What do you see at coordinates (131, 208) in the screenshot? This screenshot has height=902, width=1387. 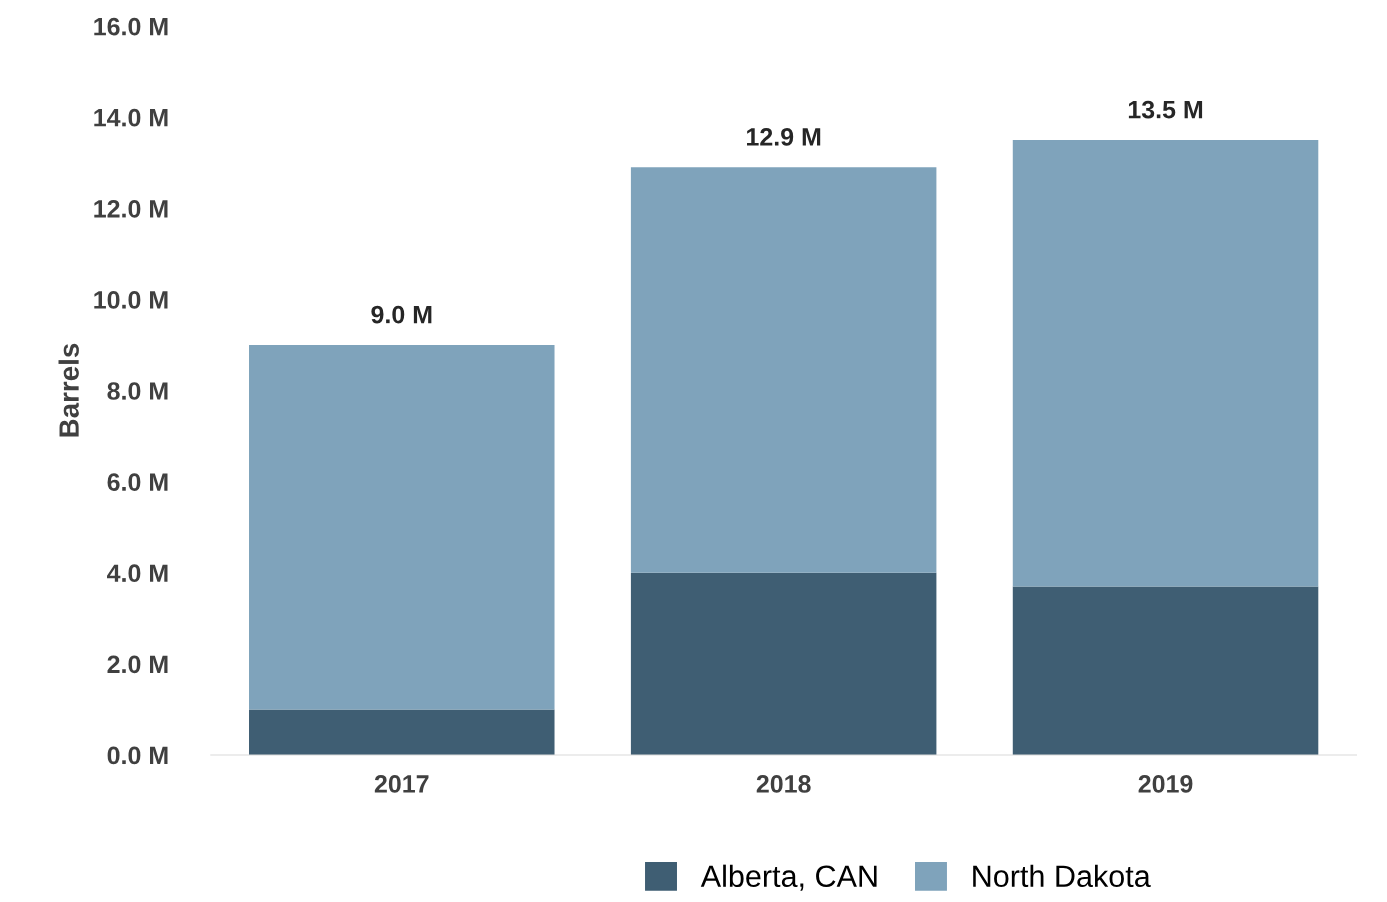 I see `y-tick-label: 12.0 M` at bounding box center [131, 208].